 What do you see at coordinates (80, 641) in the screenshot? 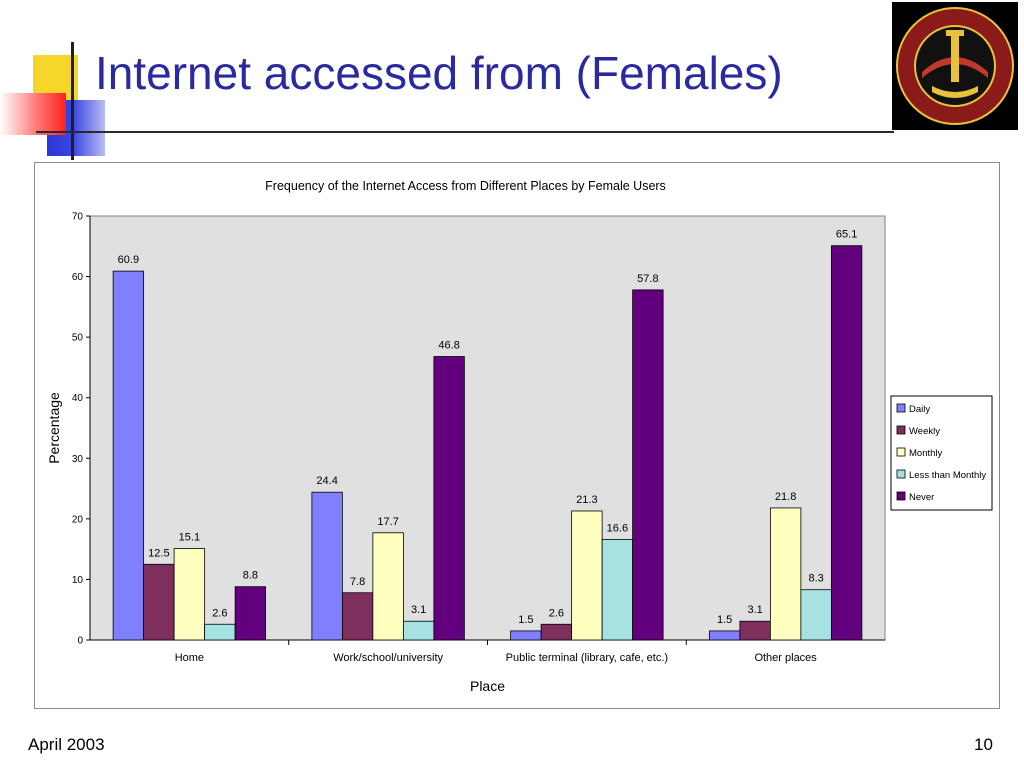
I see `y-tick-label: 0` at bounding box center [80, 641].